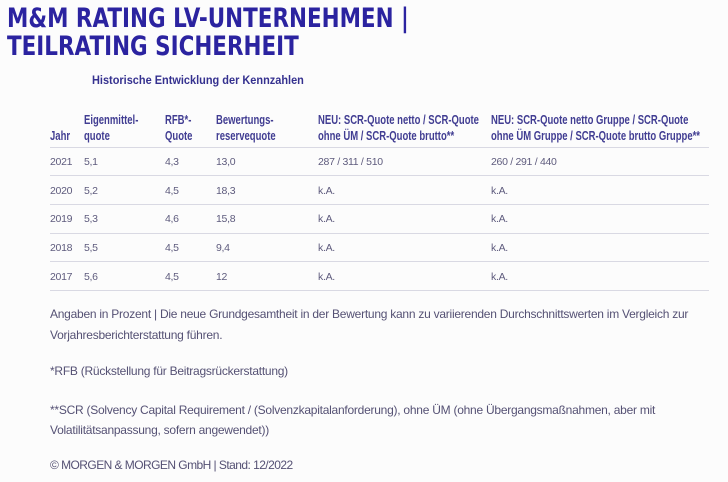 The image size is (728, 482). I want to click on column-header-eigenmittelquote: Eigenmittel-quote, so click(124, 128).